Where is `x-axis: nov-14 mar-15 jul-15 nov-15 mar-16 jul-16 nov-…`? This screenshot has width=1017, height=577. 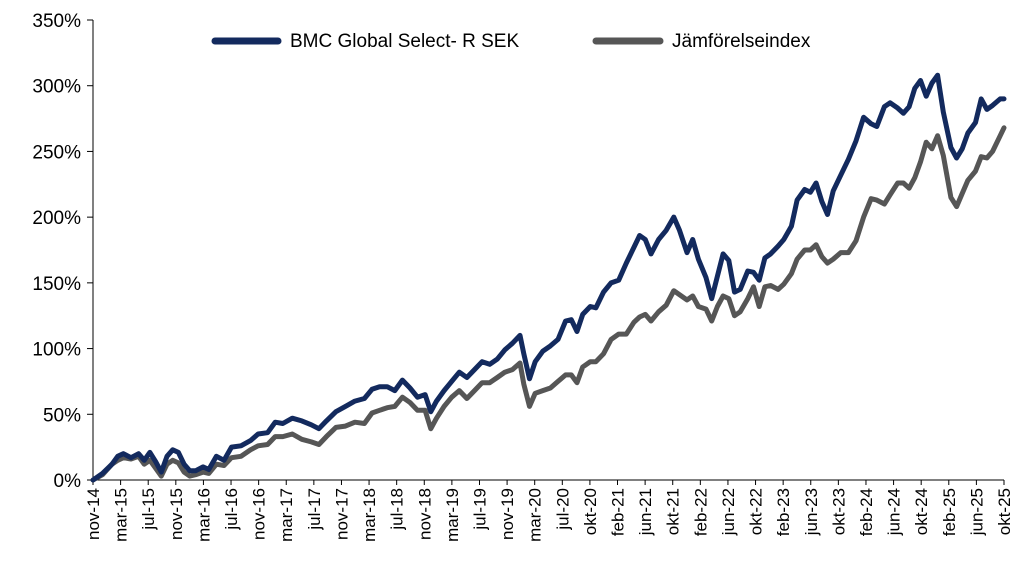
x-axis: nov-14 mar-15 jul-15 nov-15 mar-16 jul-16 nov-… is located at coordinates (549, 510).